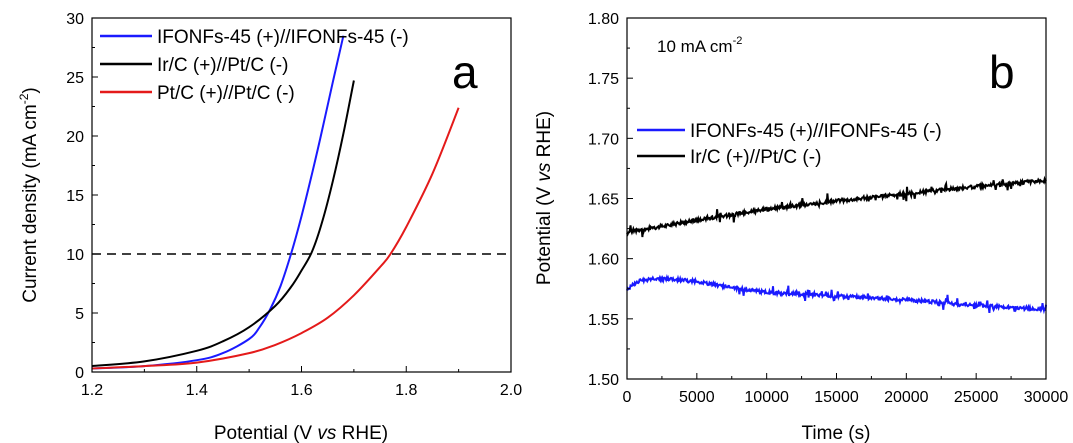  What do you see at coordinates (603, 200) in the screenshot?
I see `y-tick-label: 1.65` at bounding box center [603, 200].